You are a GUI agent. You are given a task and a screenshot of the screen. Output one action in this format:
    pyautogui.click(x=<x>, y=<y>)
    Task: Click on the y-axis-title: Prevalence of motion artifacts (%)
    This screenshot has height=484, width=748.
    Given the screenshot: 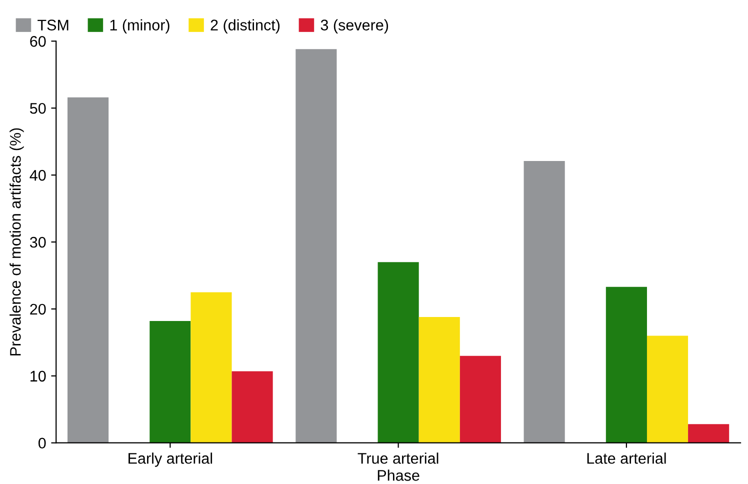 What is the action you would take?
    pyautogui.click(x=17, y=242)
    